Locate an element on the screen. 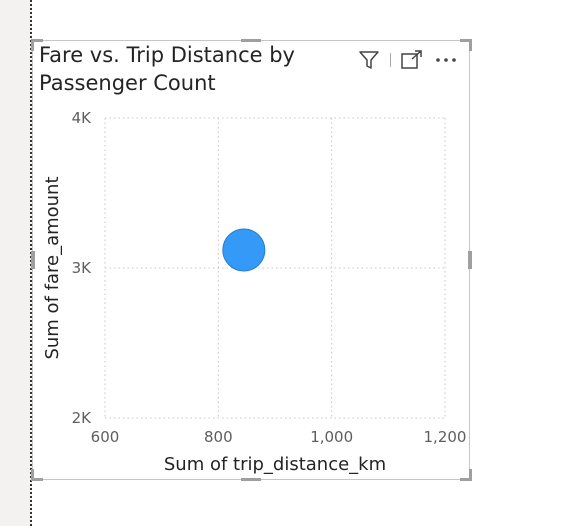 The image size is (565, 526). x-axis-title: Sum of trip_distance_km is located at coordinates (275, 464).